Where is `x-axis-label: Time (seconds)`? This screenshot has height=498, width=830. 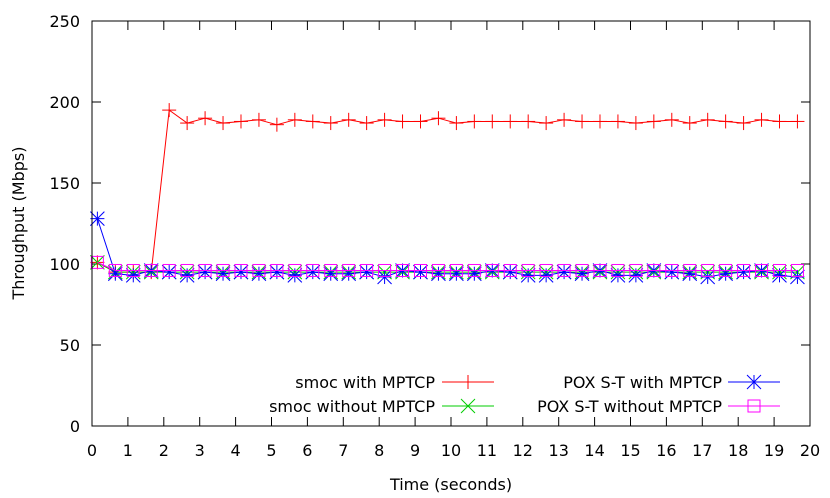 x-axis-label: Time (seconds) is located at coordinates (450, 484).